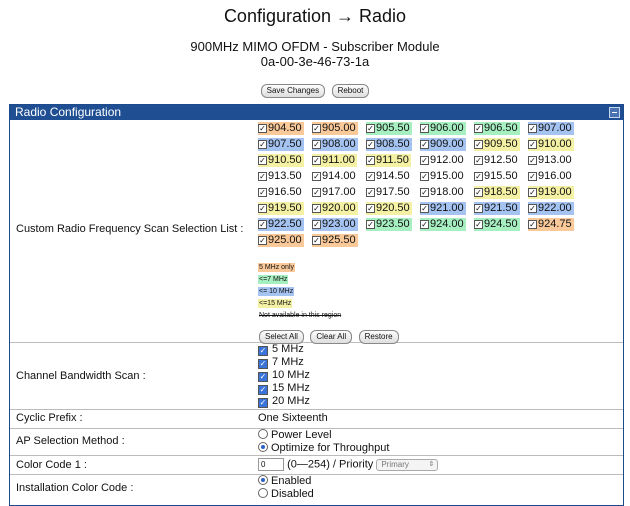 The width and height of the screenshot is (630, 506). What do you see at coordinates (334, 176) in the screenshot?
I see `frequency-option: ✓ 914.00` at bounding box center [334, 176].